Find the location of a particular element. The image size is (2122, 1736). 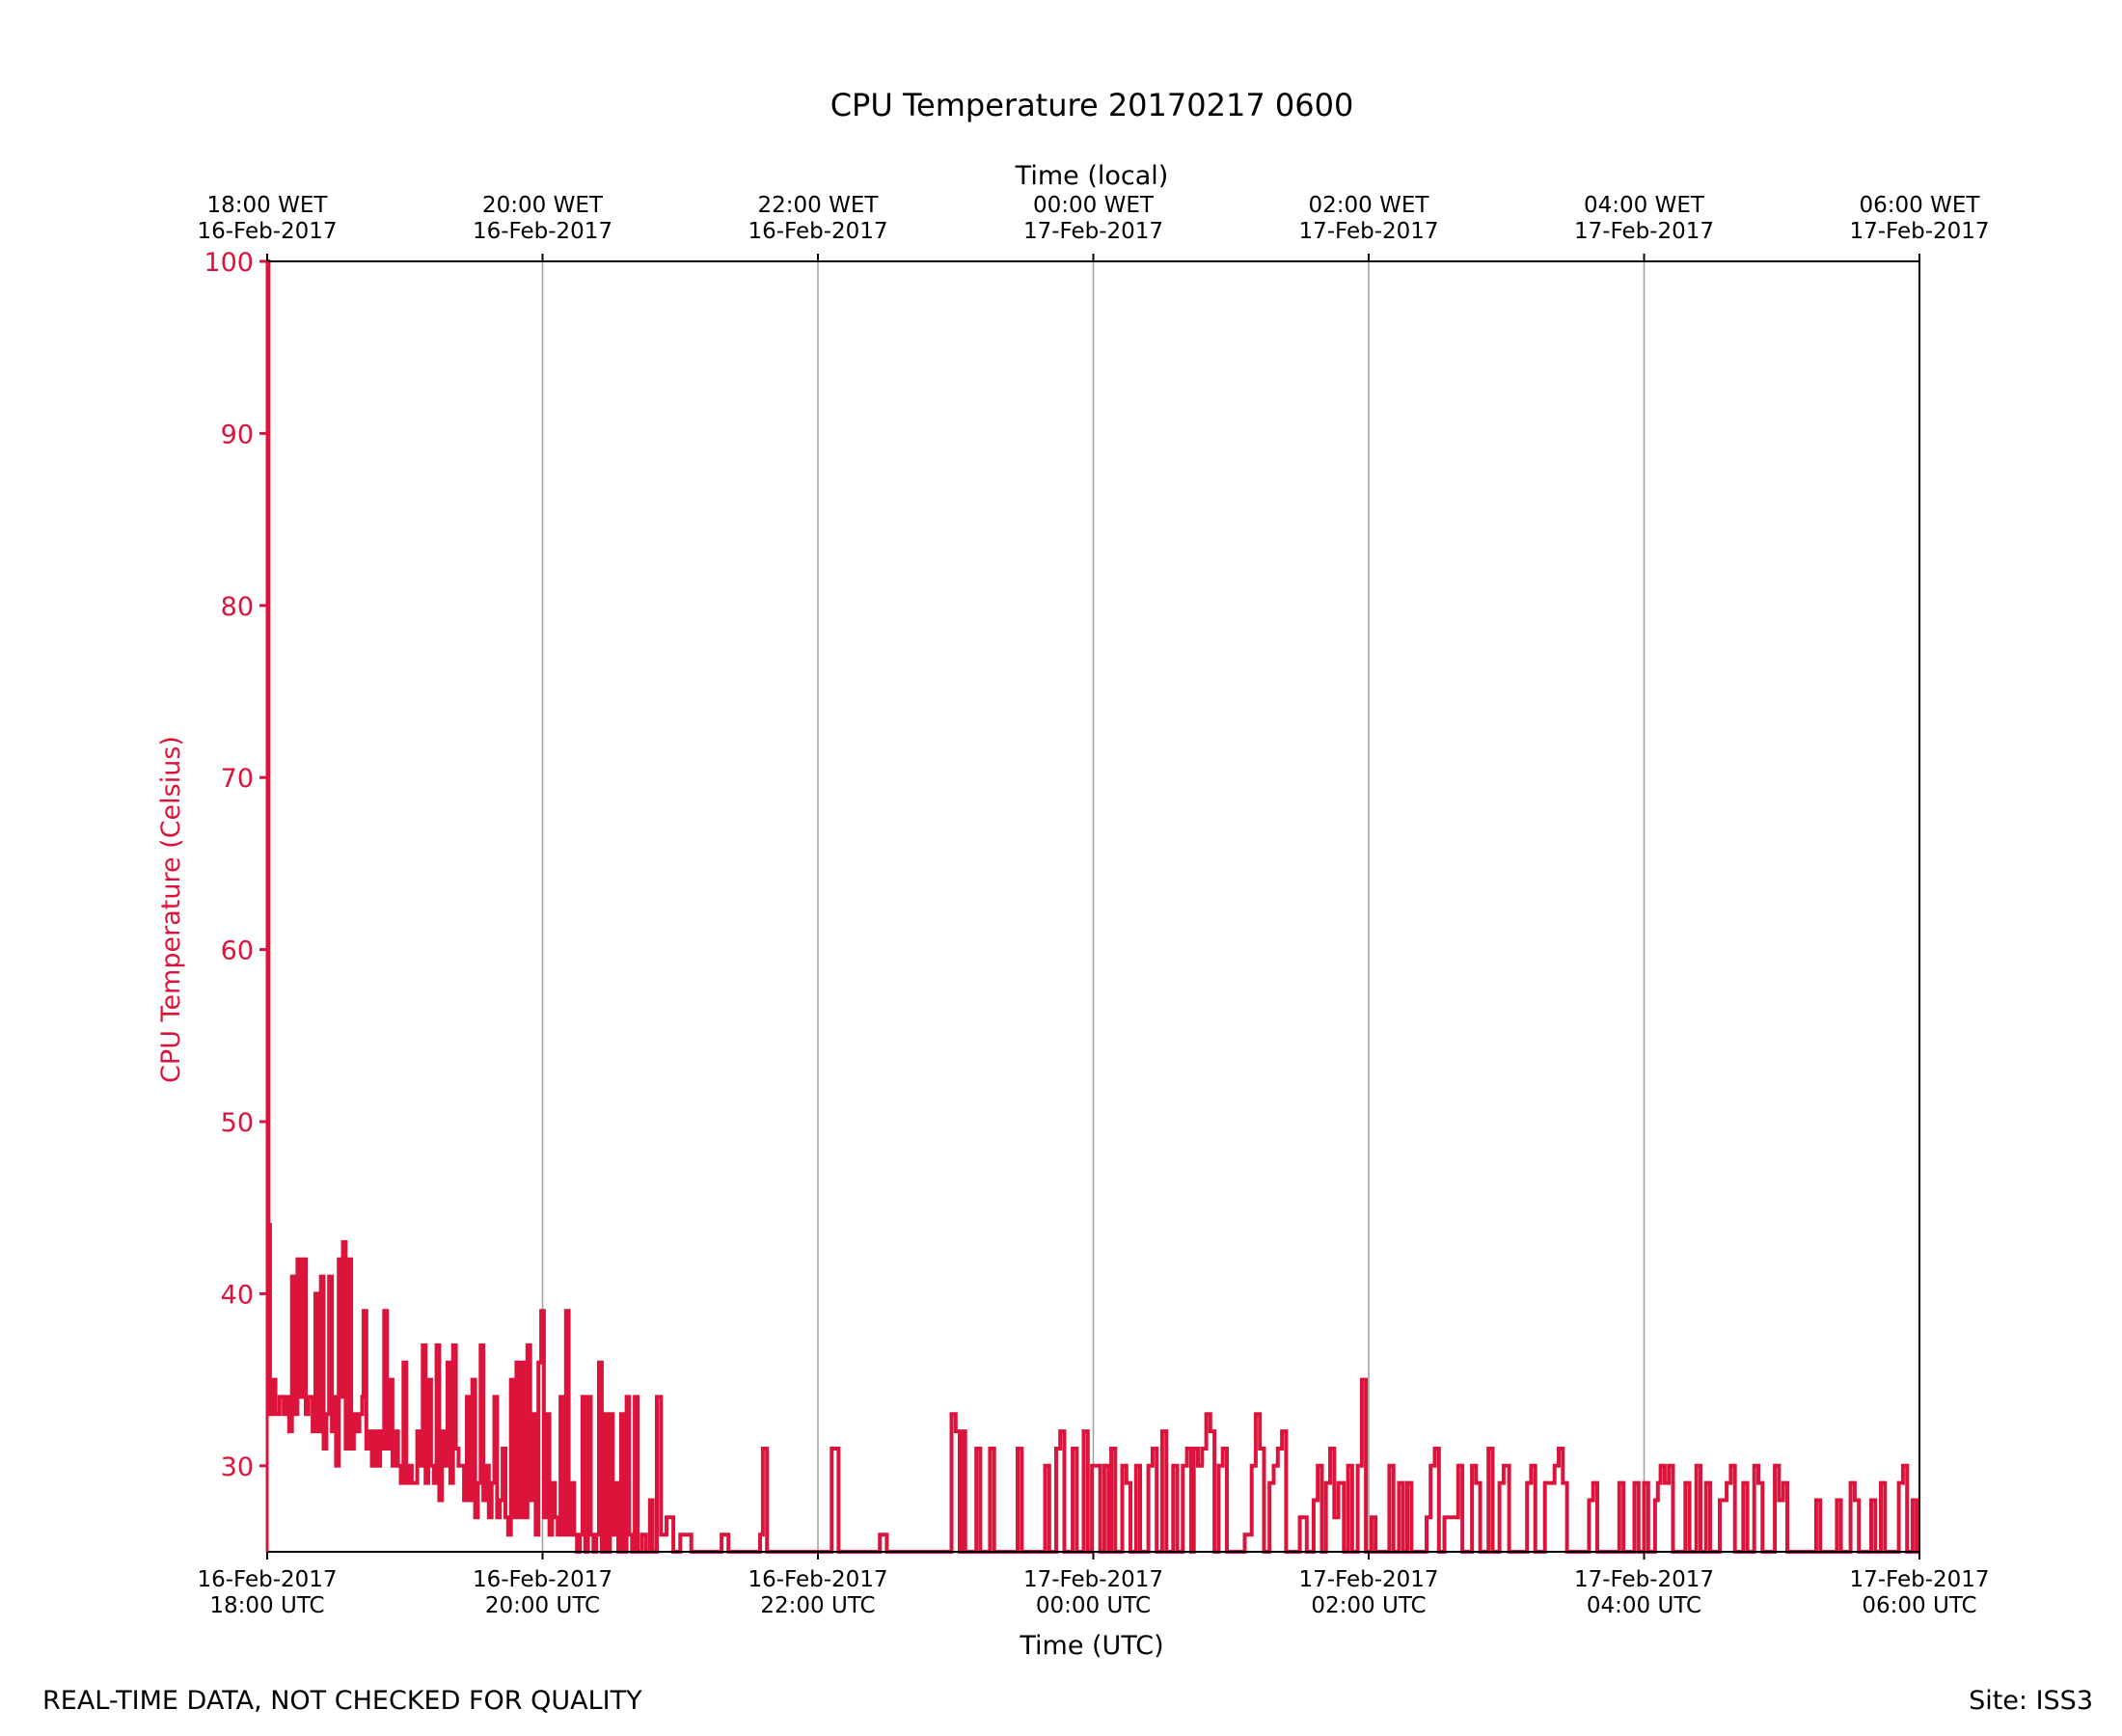

top-axis-label: Time (local) is located at coordinates (1092, 176).